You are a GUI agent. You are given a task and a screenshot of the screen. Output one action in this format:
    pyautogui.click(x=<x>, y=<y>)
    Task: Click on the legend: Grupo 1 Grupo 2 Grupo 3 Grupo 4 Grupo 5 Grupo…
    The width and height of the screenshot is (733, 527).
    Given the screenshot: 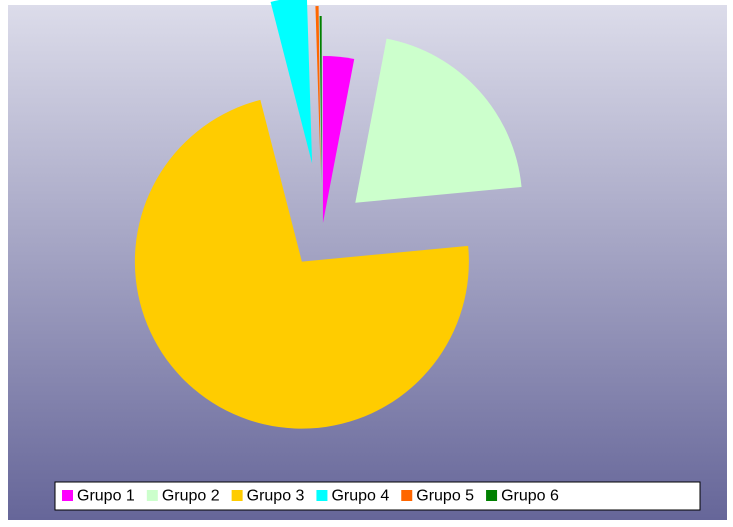 What is the action you would take?
    pyautogui.click(x=310, y=496)
    